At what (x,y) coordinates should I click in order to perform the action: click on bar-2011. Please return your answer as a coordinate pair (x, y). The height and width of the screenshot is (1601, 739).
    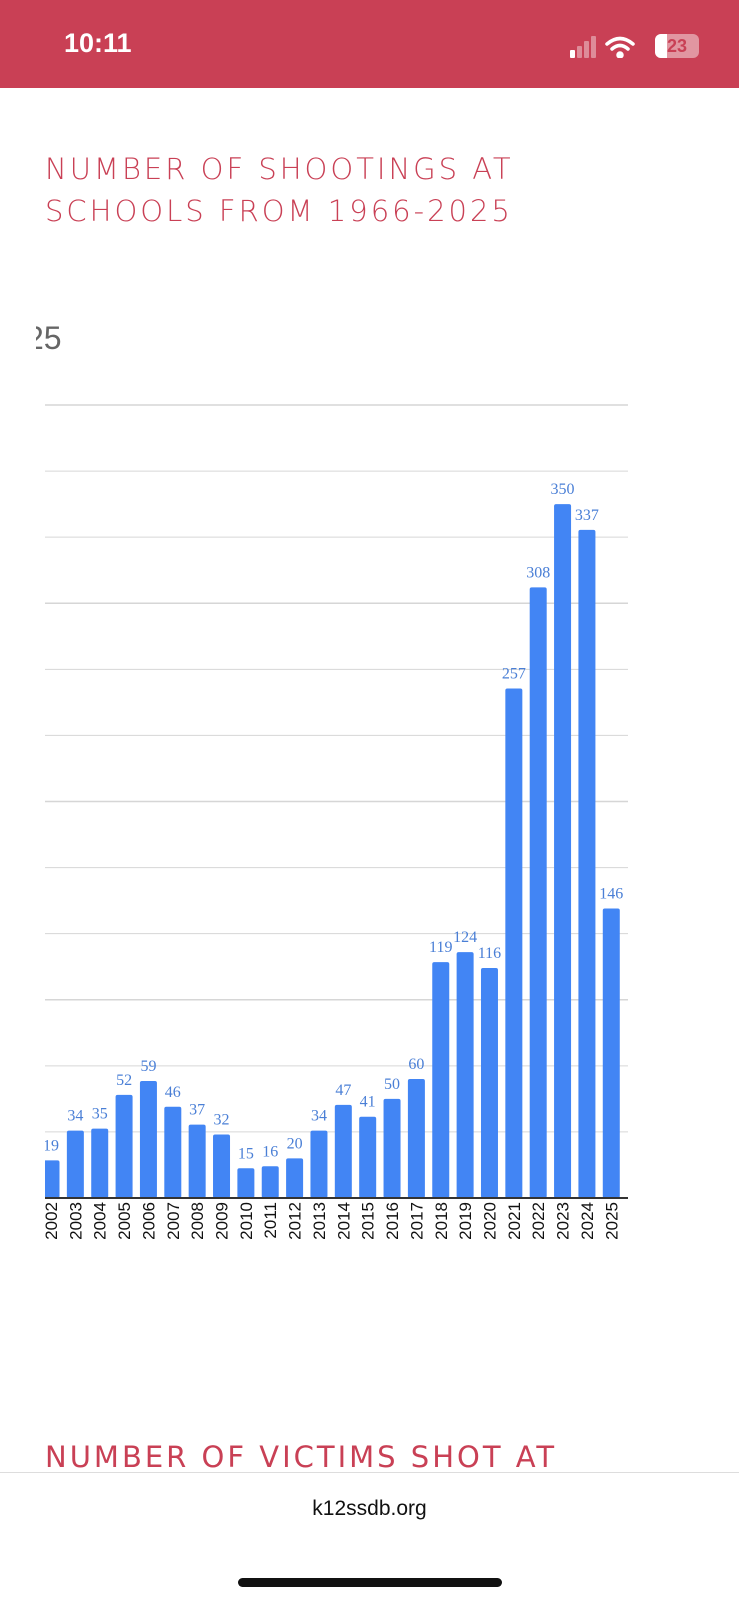
    Looking at the image, I should click on (270, 1182).